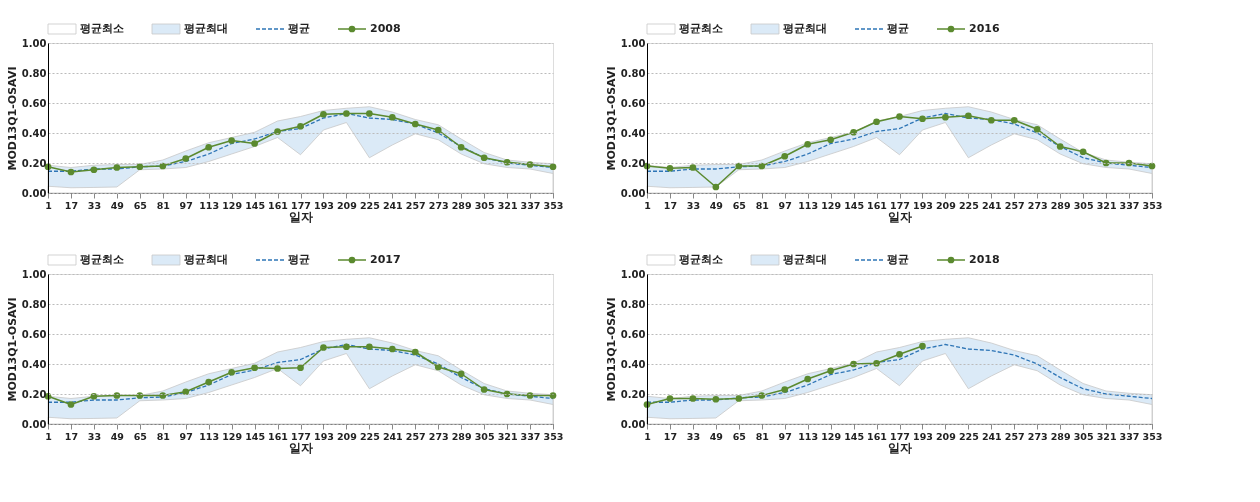 This screenshot has height=502, width=1260. I want to click on y-tick-label: 0.00, so click(633, 193).